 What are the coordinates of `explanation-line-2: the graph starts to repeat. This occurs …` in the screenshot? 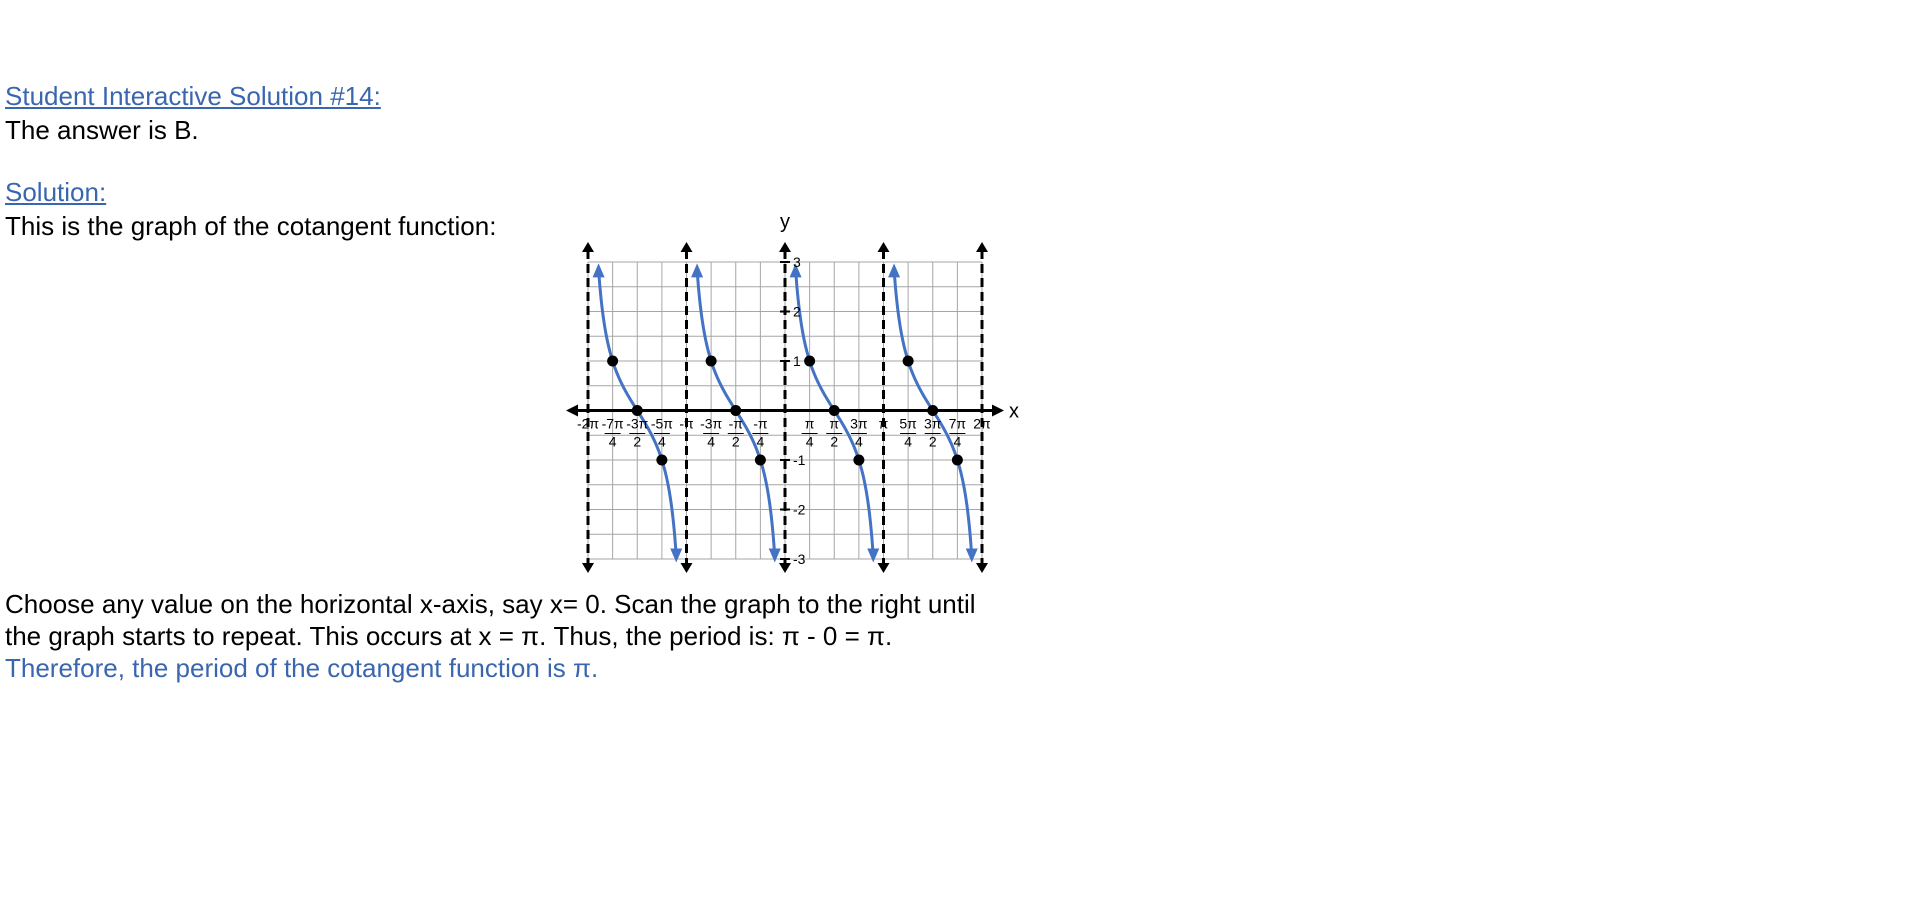 It's located at (449, 636).